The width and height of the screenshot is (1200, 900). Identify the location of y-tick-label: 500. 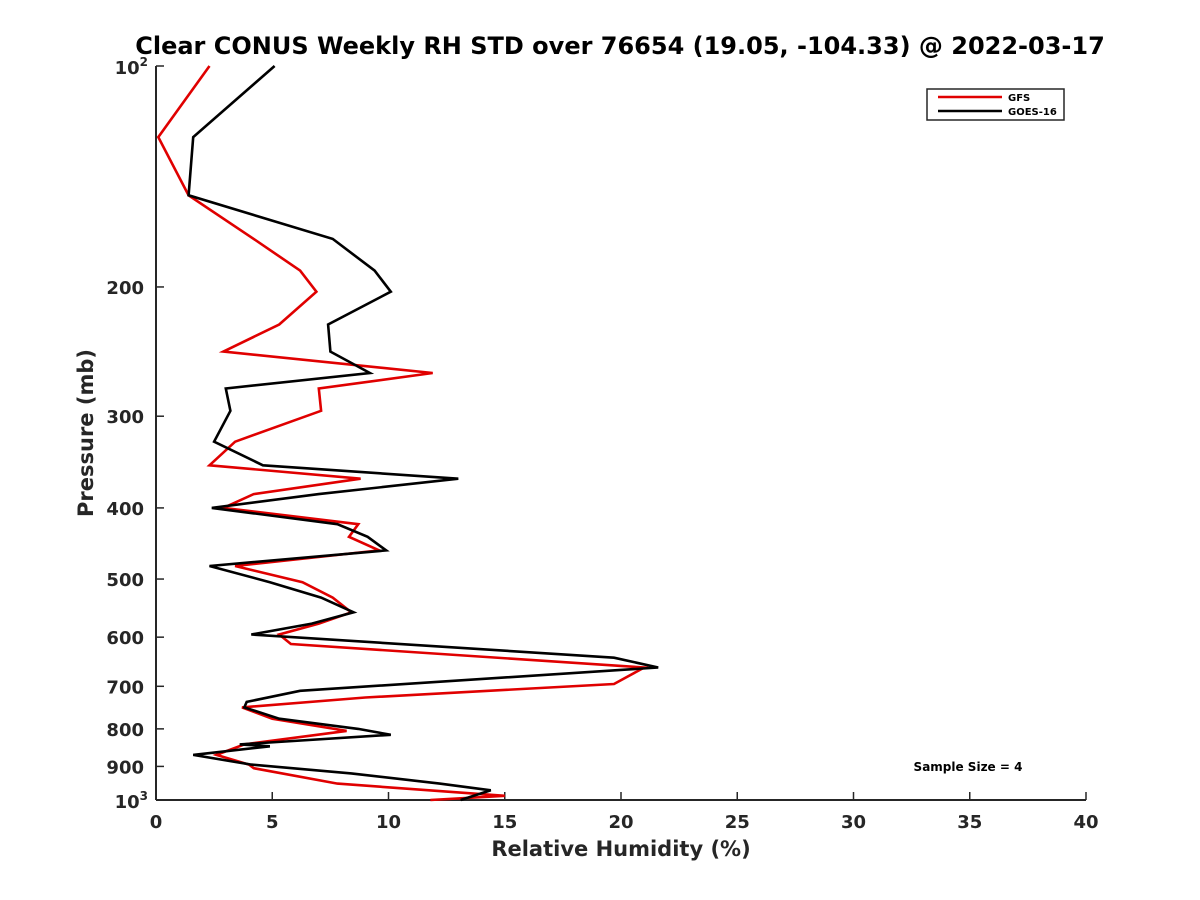
(125, 580).